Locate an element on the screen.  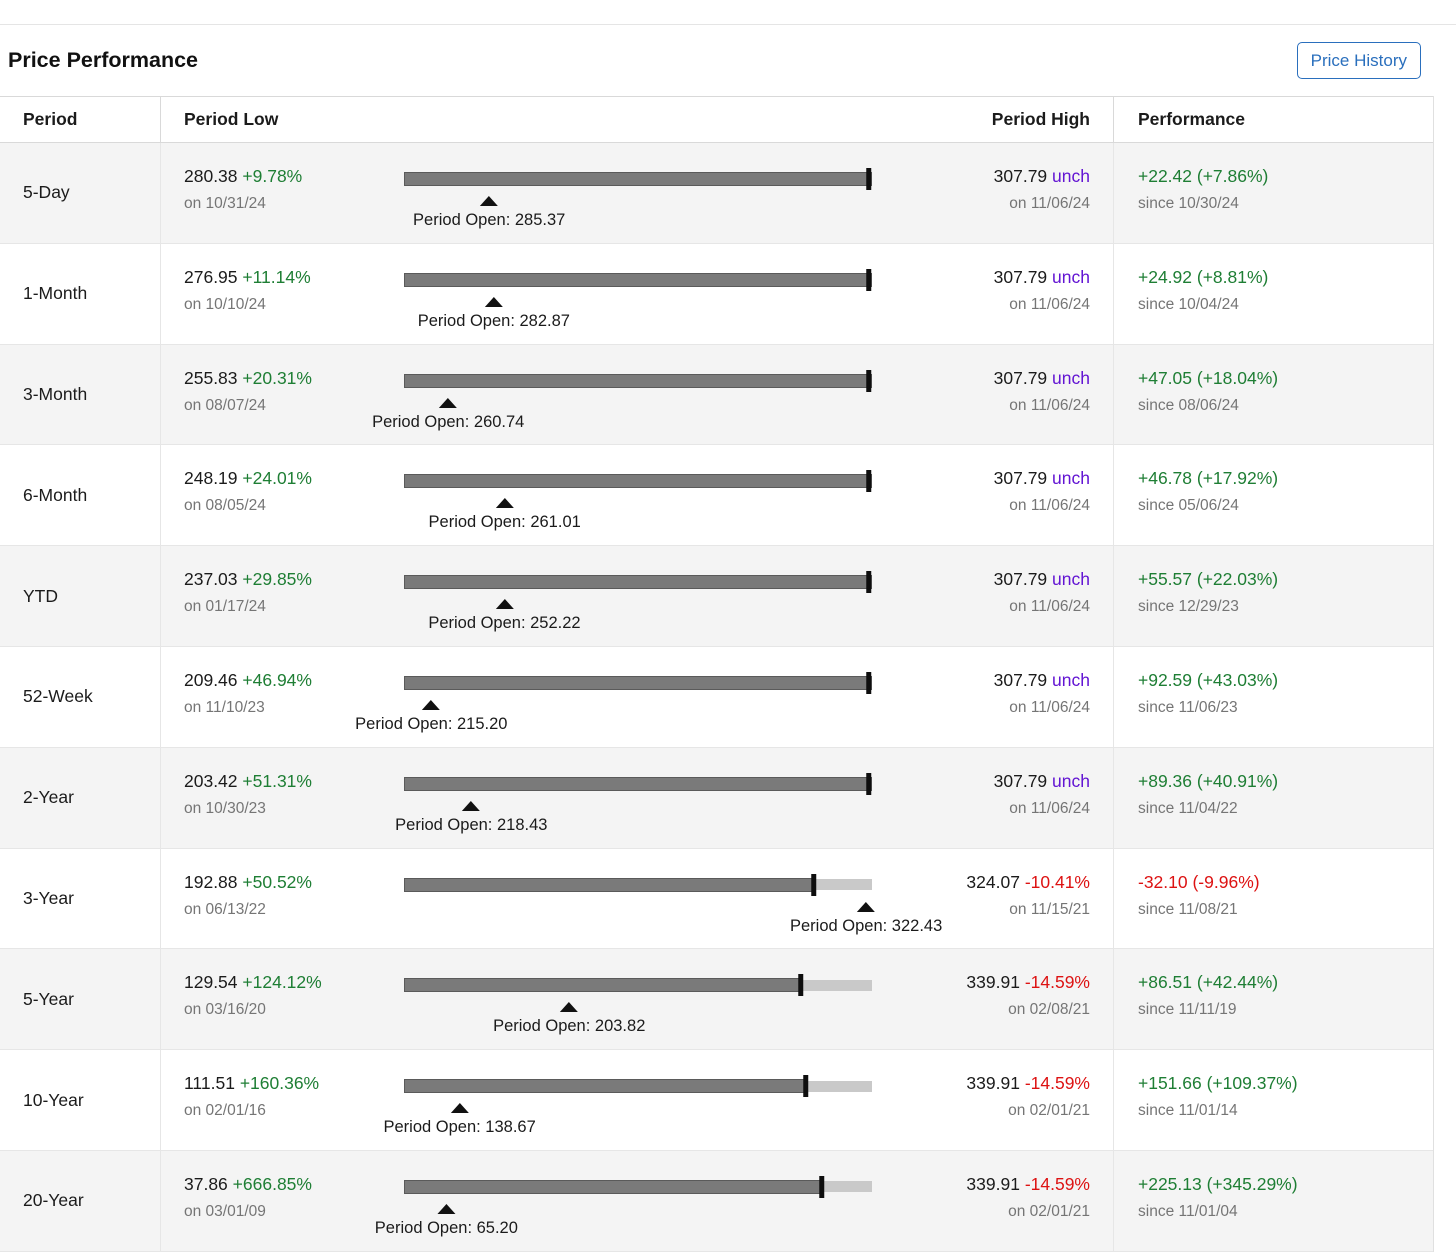
period-high-date: on 02/08/21 is located at coordinates (1049, 1010).